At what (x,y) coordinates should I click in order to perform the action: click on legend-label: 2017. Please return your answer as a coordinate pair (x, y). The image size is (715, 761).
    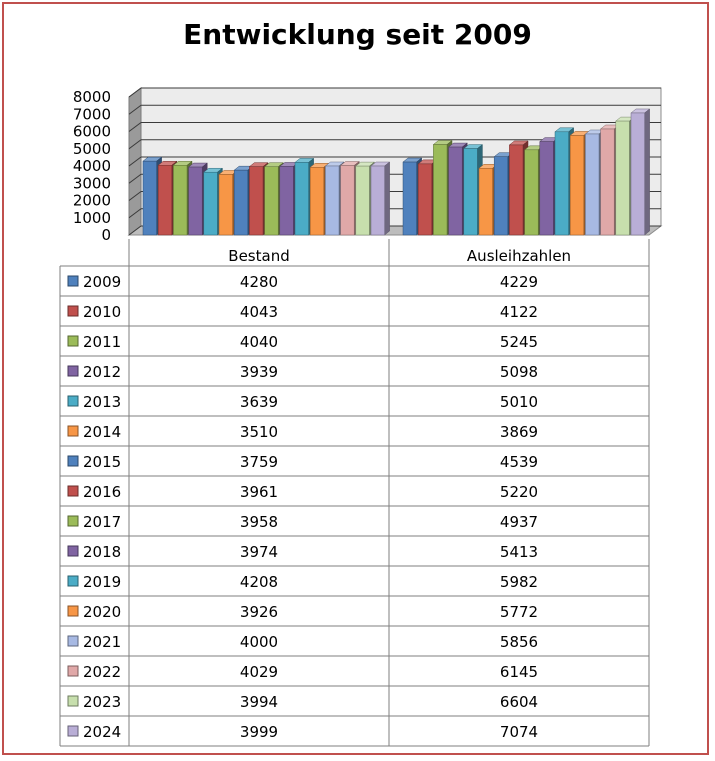
    Looking at the image, I should click on (102, 522).